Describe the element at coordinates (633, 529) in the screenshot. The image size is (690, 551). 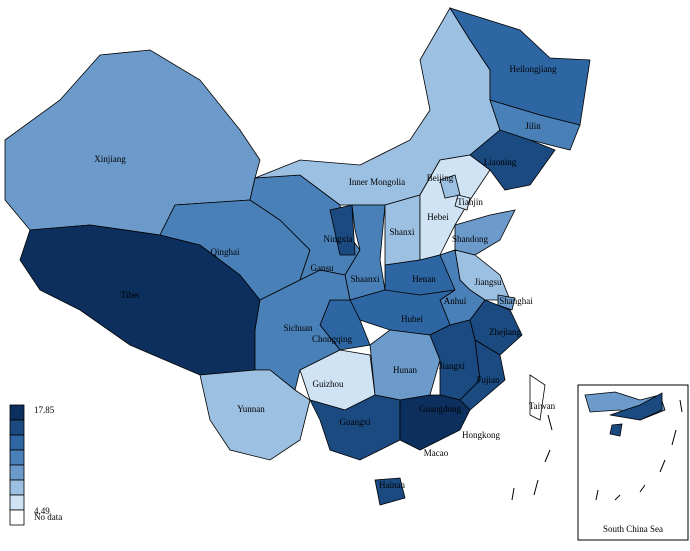
I see `inset-label: South China Sea` at that location.